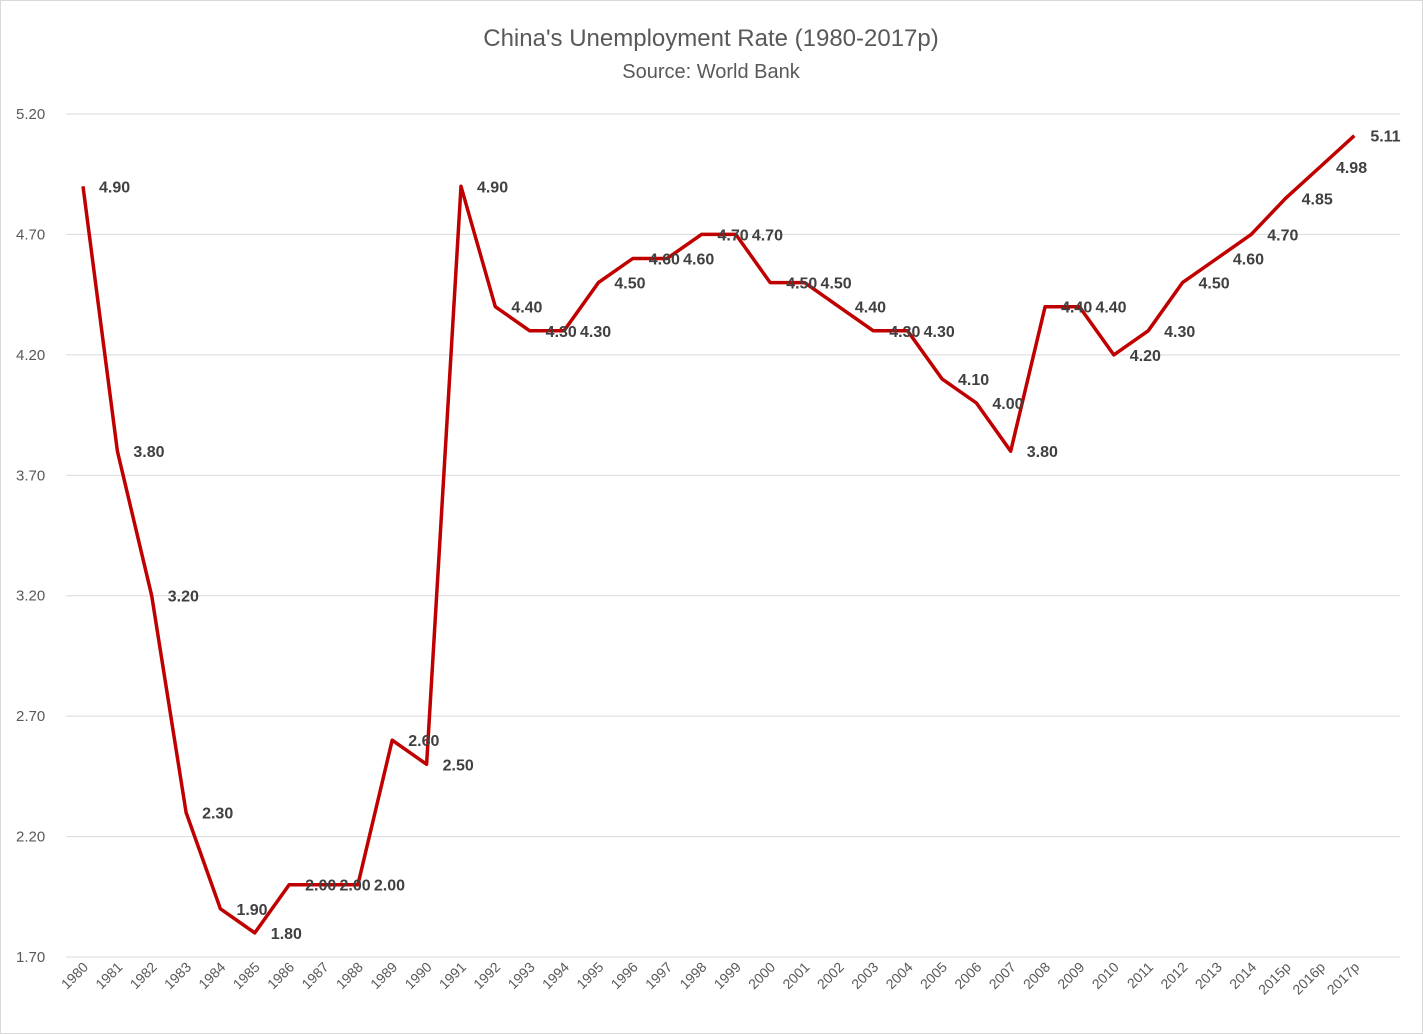  Describe the element at coordinates (1274, 978) in the screenshot. I see `x-tick-label: 2015p` at that location.